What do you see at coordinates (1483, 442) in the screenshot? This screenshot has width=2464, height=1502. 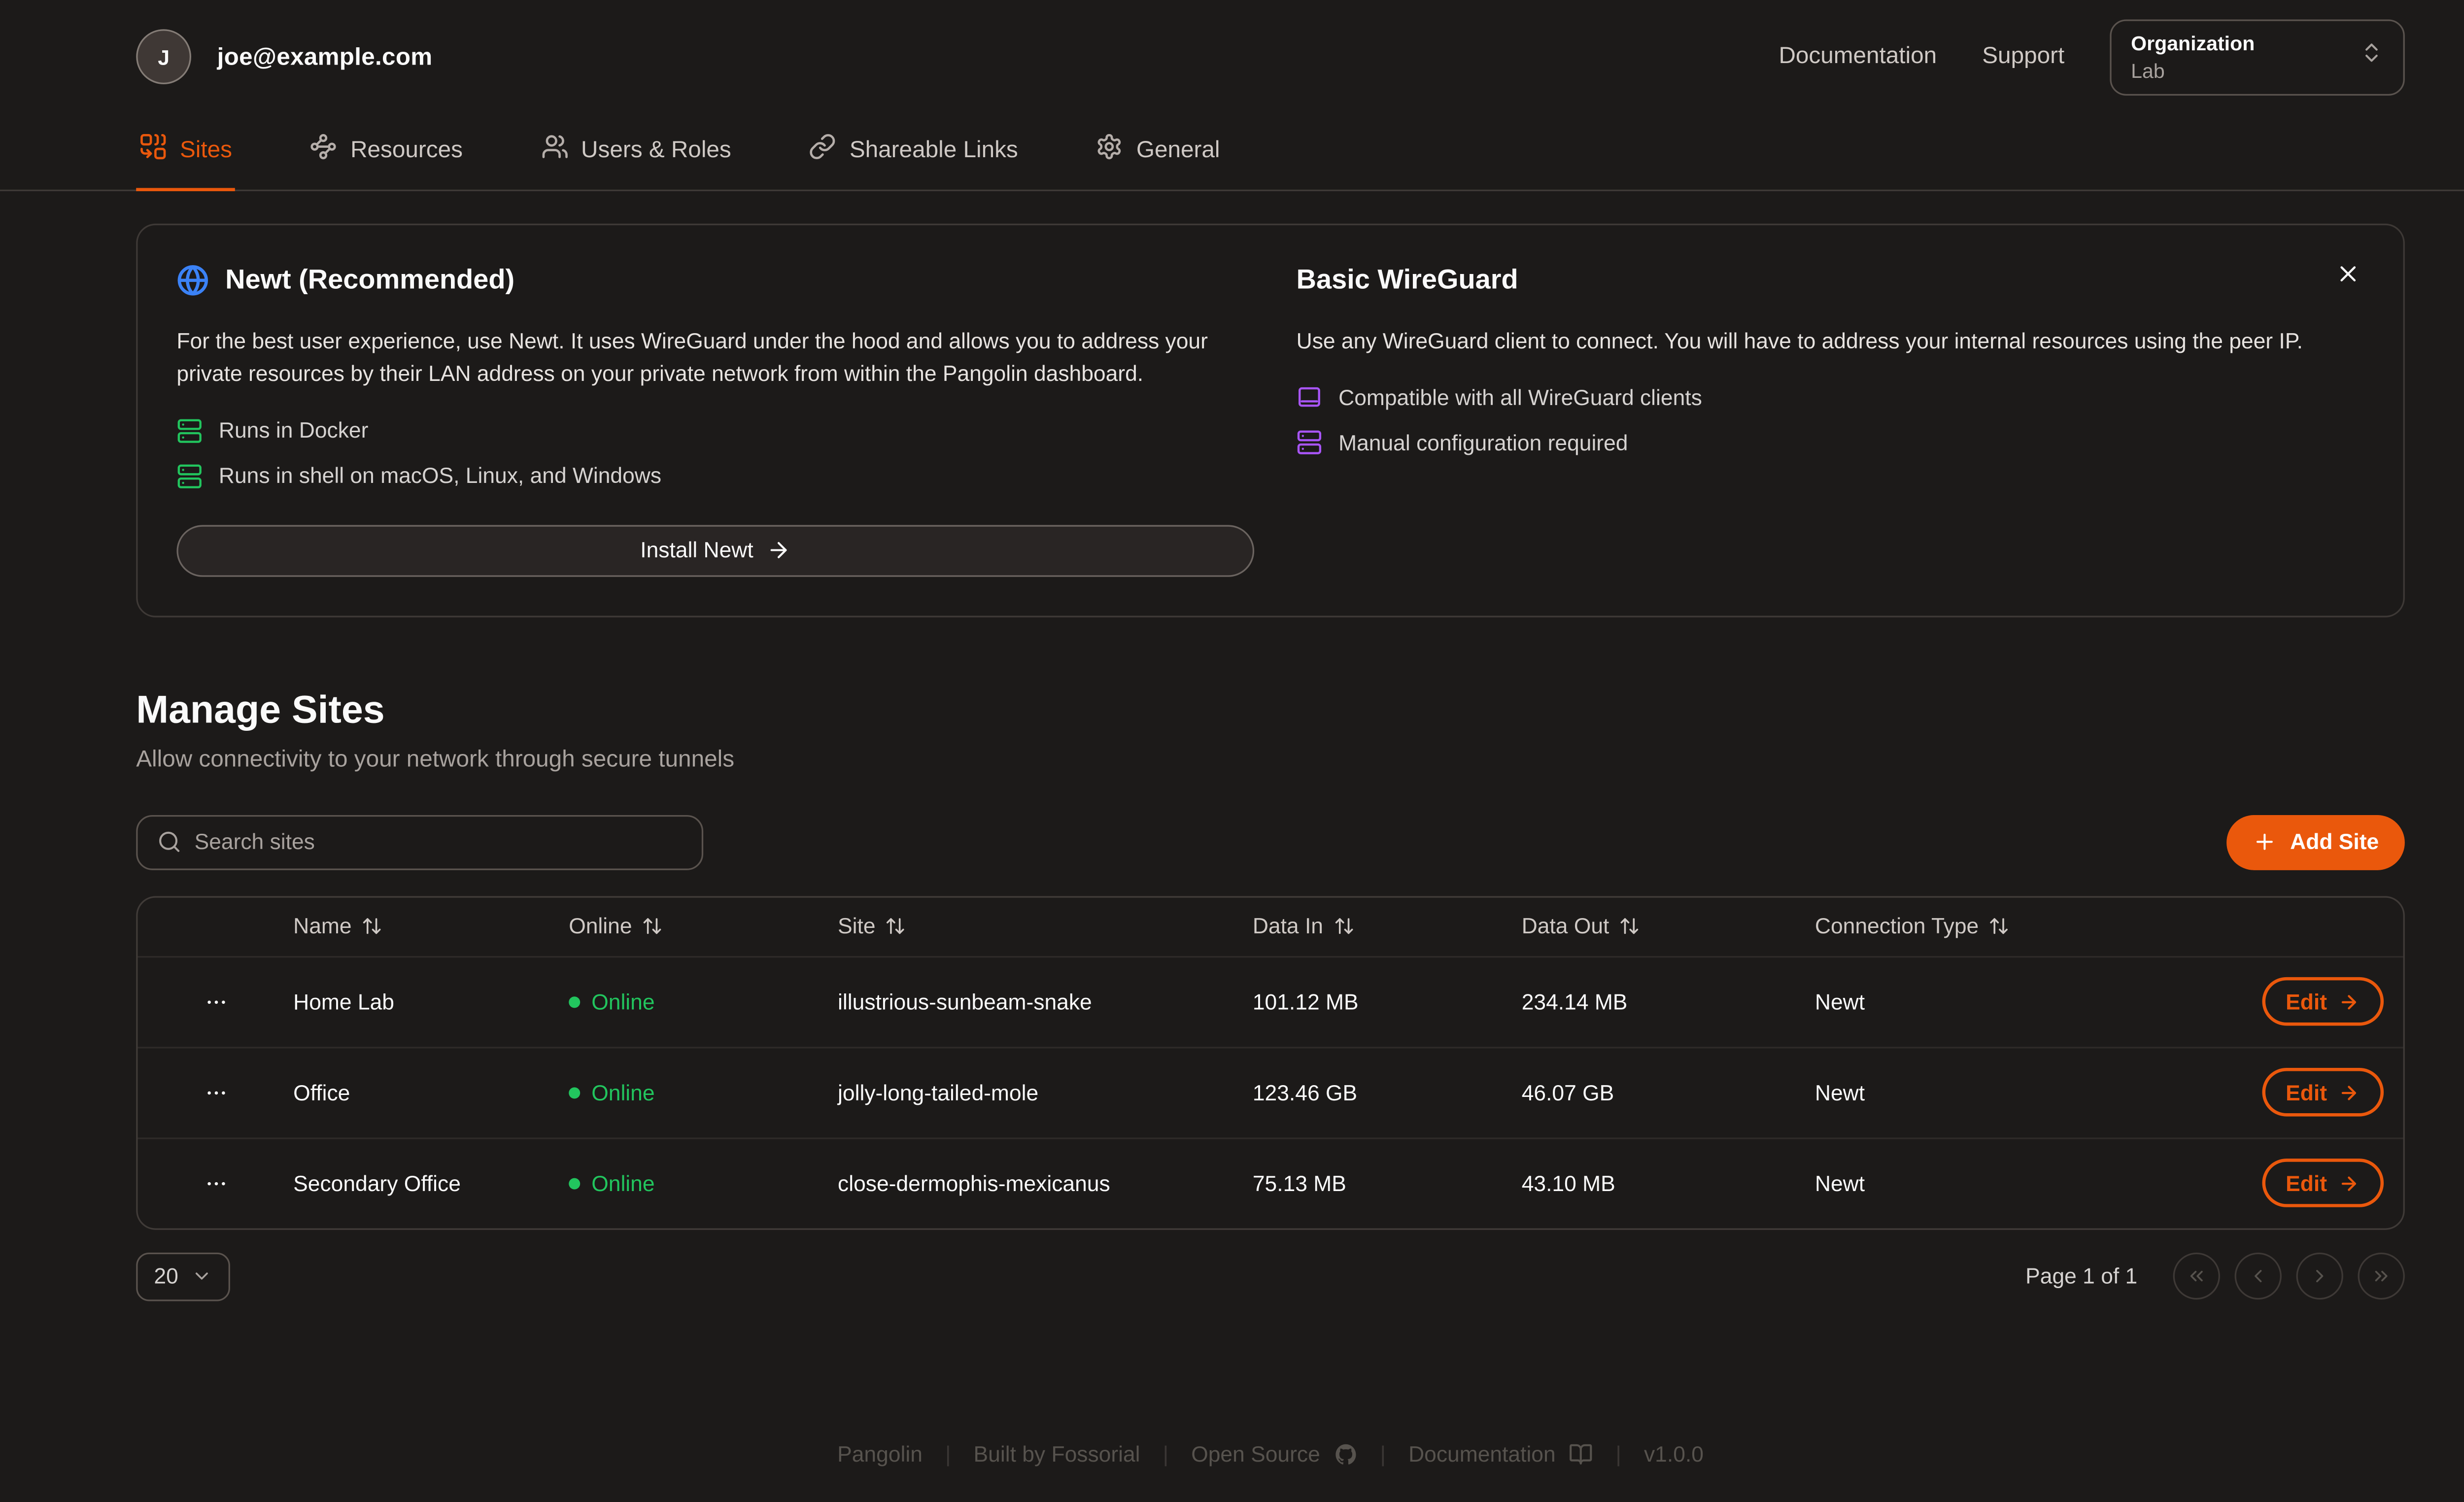 I see `feature-label: Manual configuration required` at bounding box center [1483, 442].